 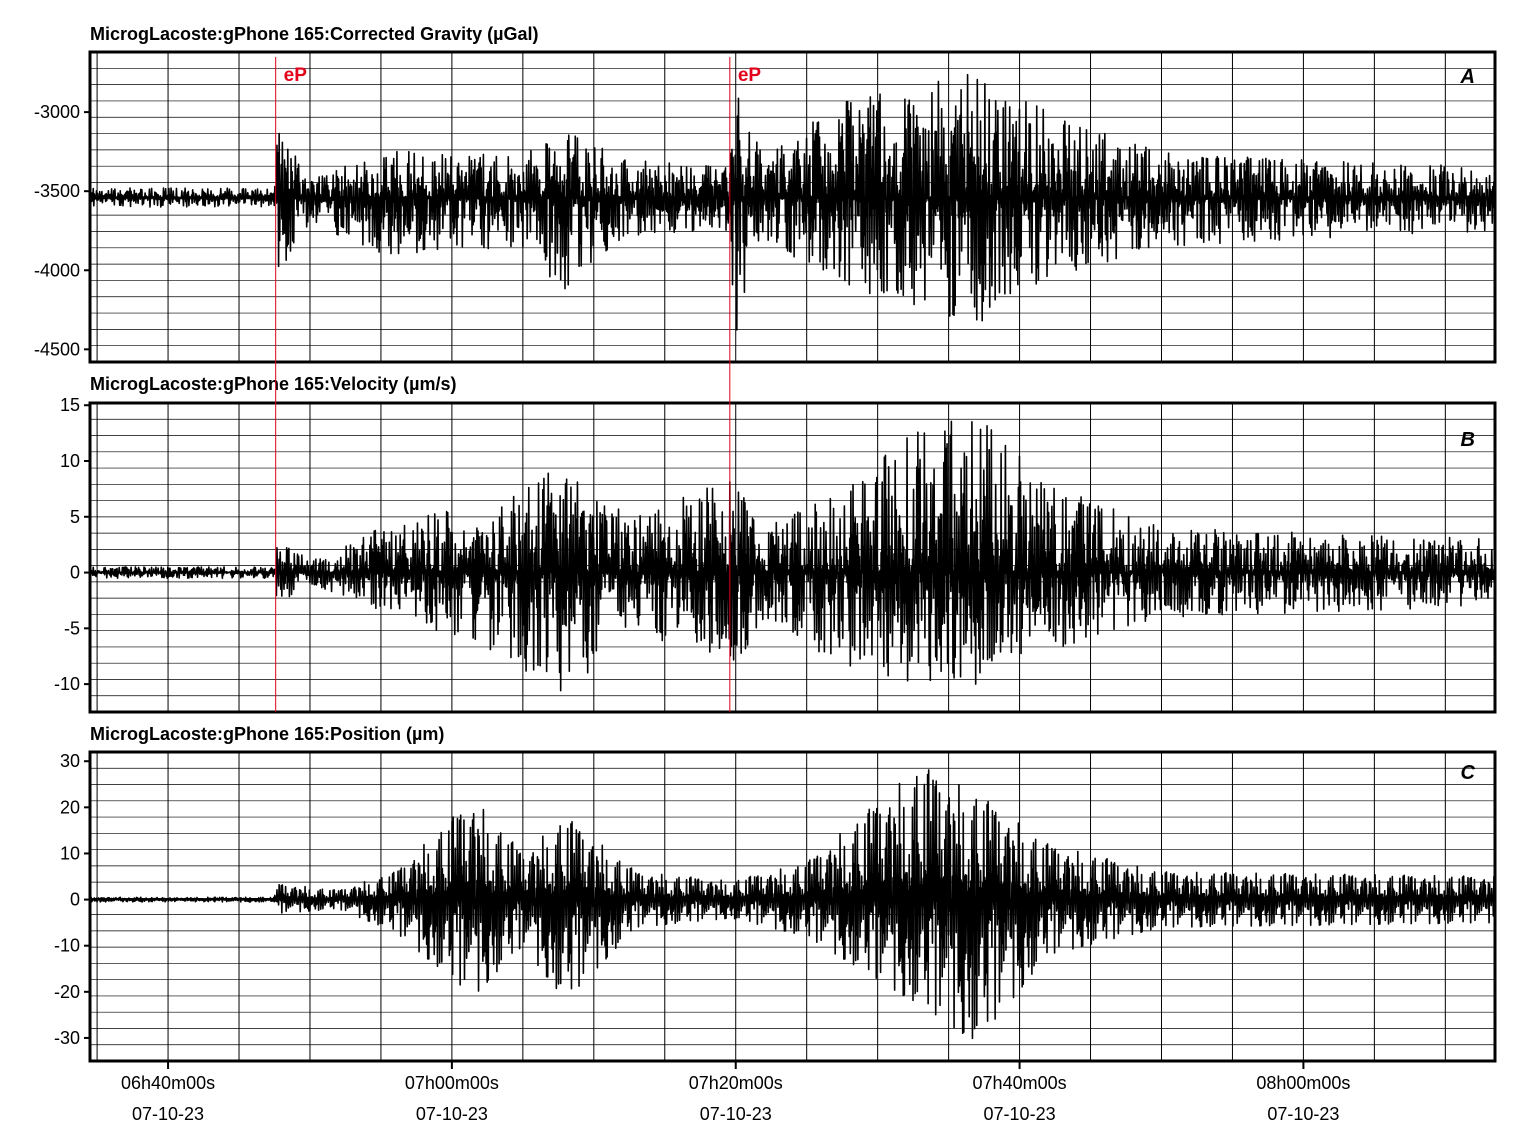 What do you see at coordinates (1468, 773) in the screenshot?
I see `panel-c-letter: C` at bounding box center [1468, 773].